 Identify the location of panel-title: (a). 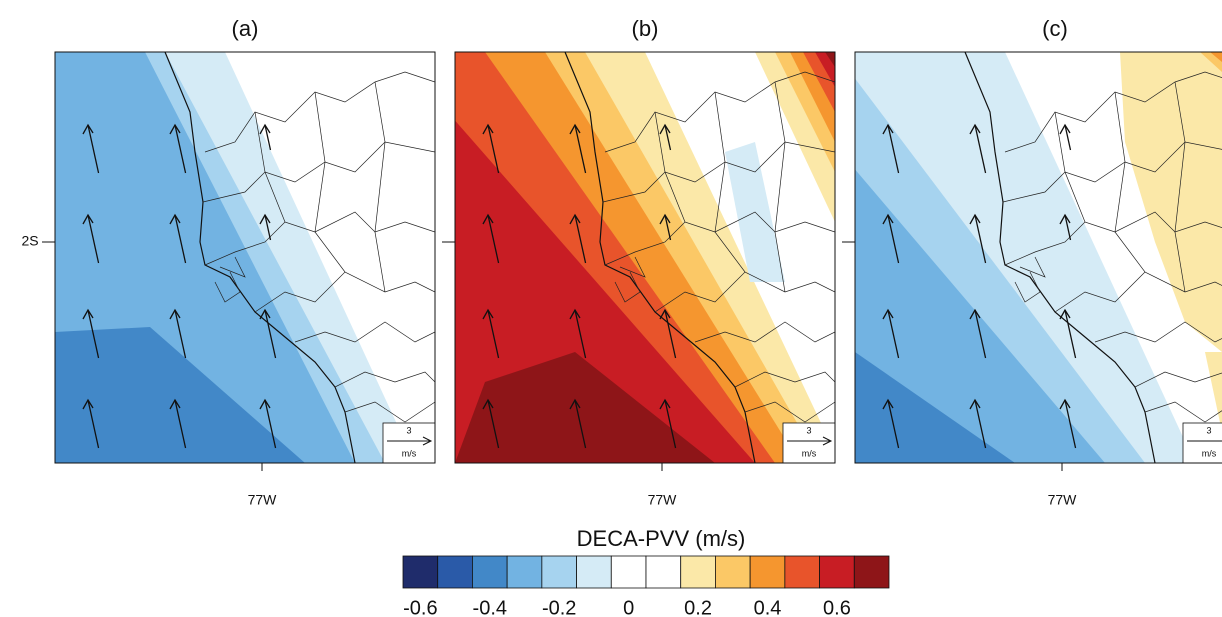
(245, 28).